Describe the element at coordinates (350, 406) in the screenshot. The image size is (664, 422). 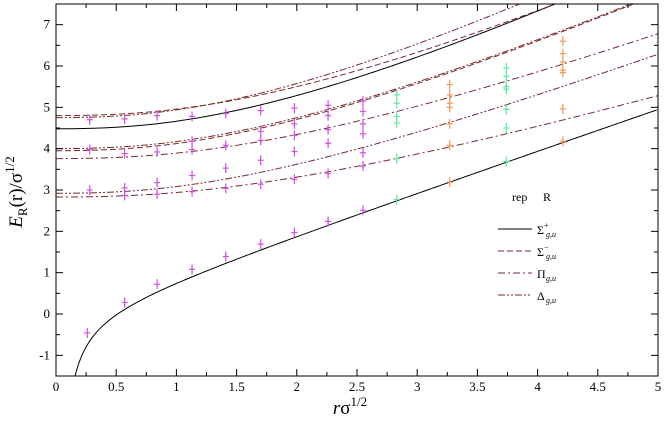
I see `x-axis-title: rσ1/2` at that location.